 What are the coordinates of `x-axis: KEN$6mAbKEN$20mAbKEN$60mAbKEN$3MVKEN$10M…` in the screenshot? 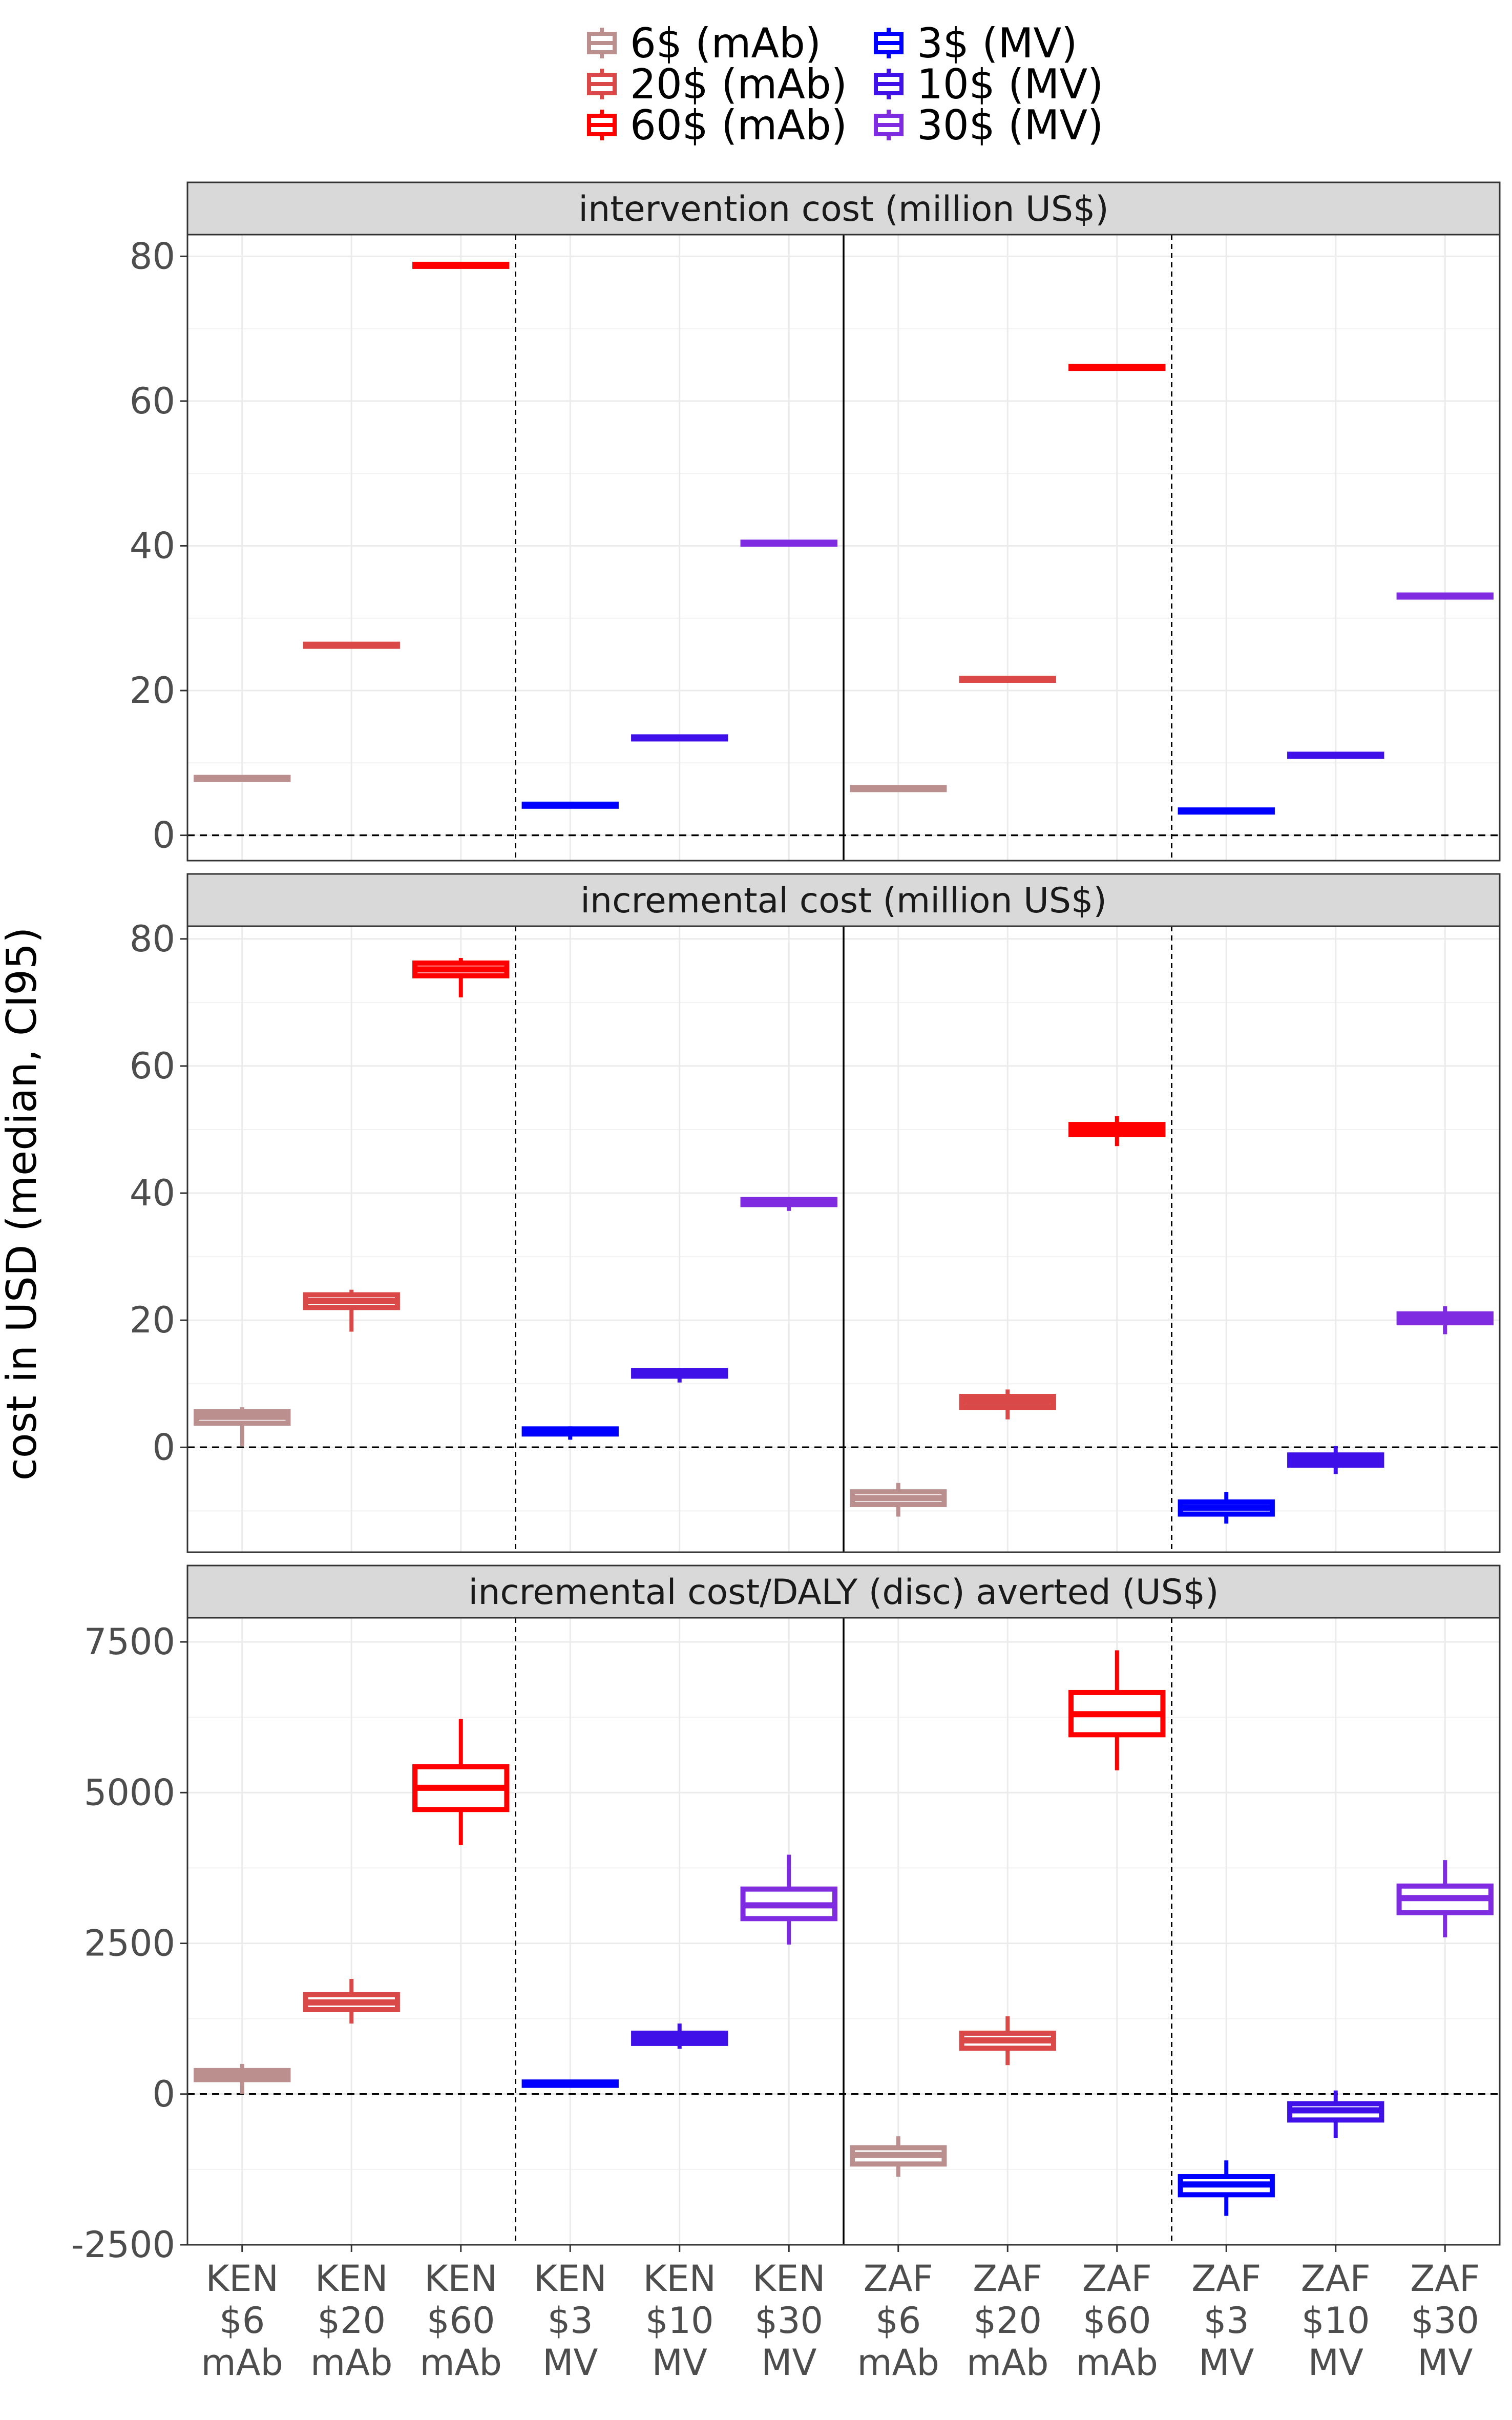 It's located at (840, 2314).